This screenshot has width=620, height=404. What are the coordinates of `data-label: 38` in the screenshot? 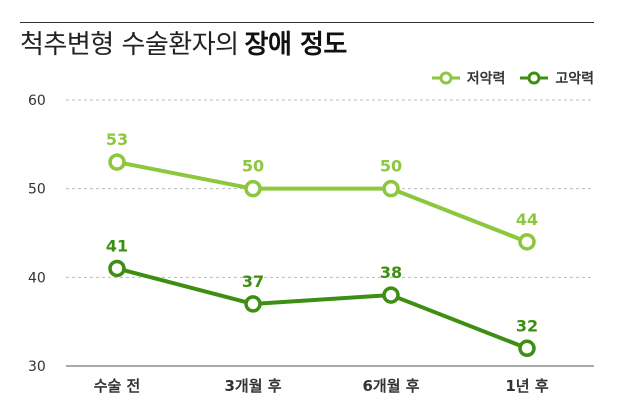 It's located at (391, 272).